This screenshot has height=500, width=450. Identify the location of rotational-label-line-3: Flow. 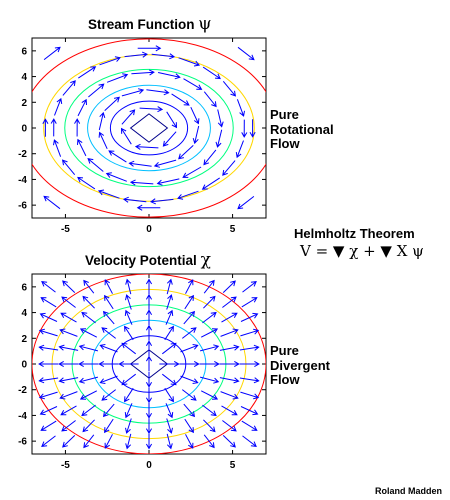
(285, 143).